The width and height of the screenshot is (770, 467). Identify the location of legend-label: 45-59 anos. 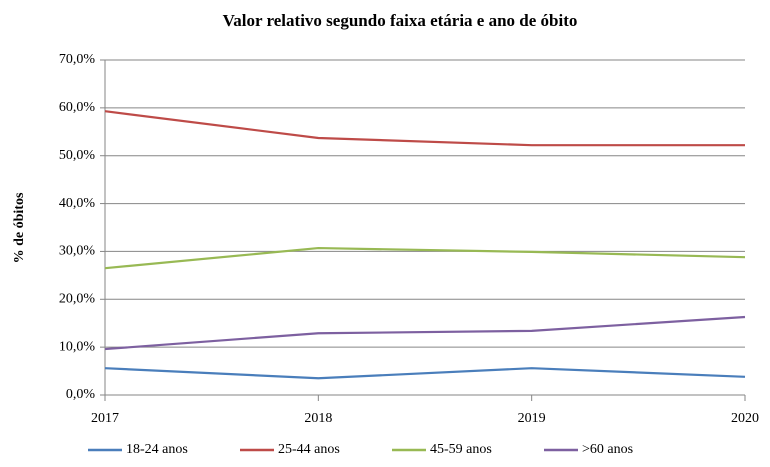
(461, 449).